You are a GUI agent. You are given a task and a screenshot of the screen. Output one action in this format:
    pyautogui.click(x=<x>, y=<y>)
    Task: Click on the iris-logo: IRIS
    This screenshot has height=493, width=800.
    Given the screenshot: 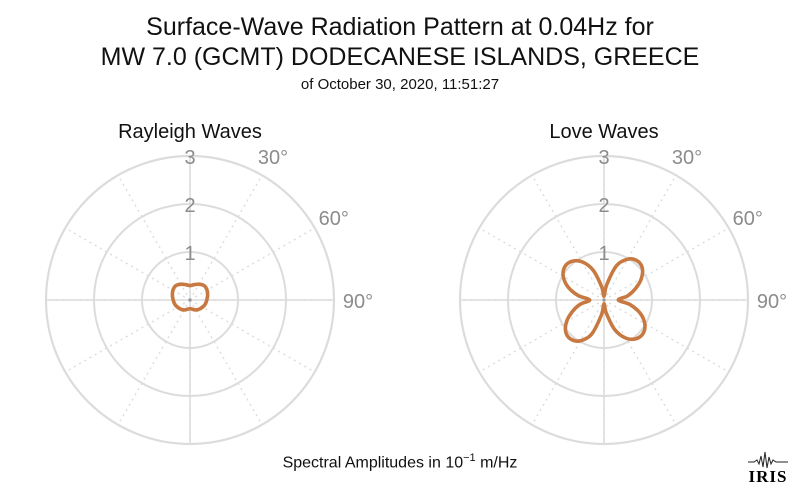 What is the action you would take?
    pyautogui.click(x=768, y=468)
    